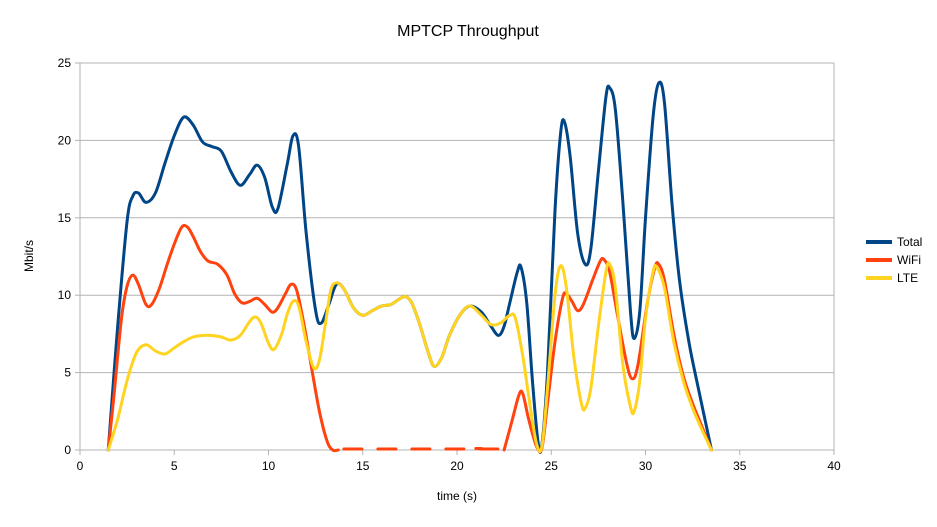  I want to click on x-axis-title: time (s), so click(457, 496).